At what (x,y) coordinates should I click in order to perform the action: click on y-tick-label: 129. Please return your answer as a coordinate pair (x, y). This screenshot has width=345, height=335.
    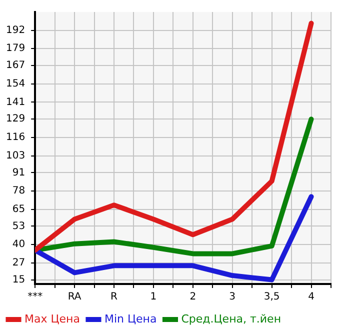
    Looking at the image, I should click on (16, 119).